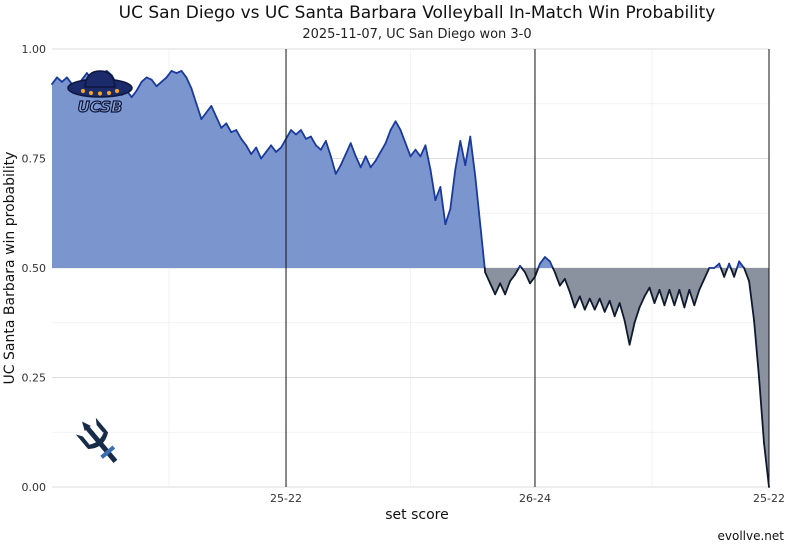 This screenshot has width=800, height=545. Describe the element at coordinates (34, 487) in the screenshot. I see `y-tick-label: 0.00` at that location.